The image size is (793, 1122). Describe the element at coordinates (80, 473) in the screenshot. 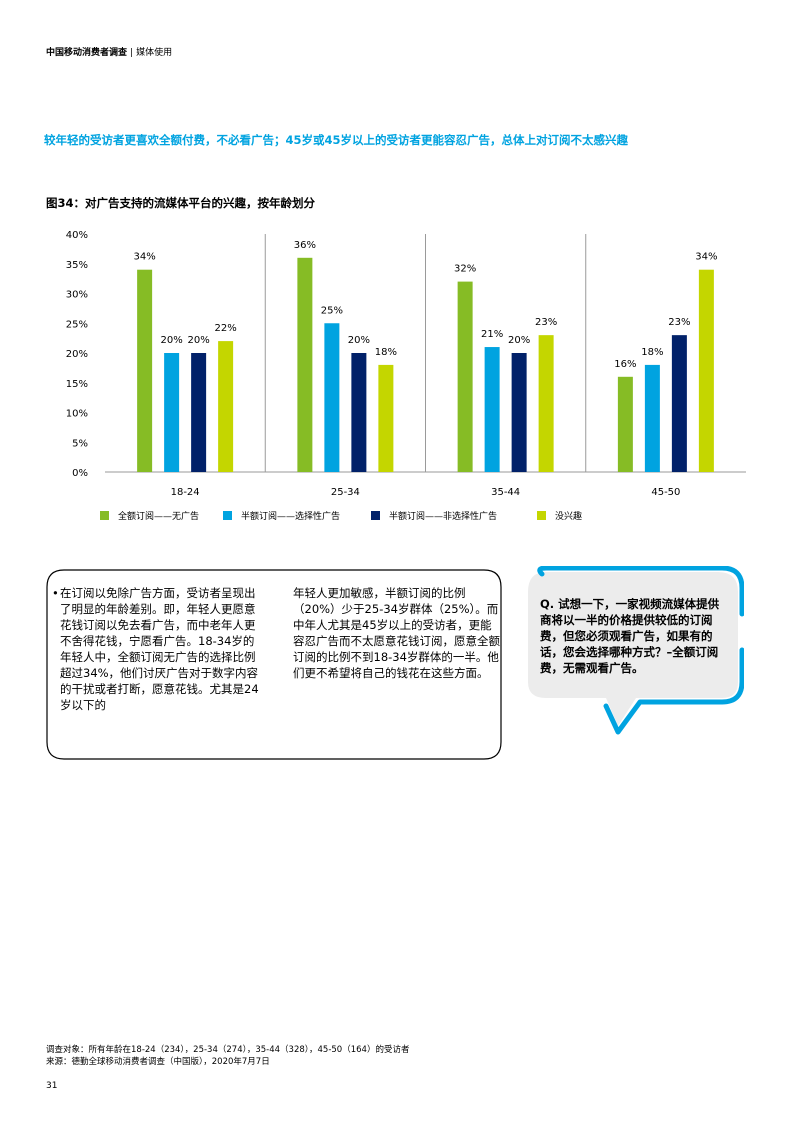

I see `y-tick-label: 0%` at that location.